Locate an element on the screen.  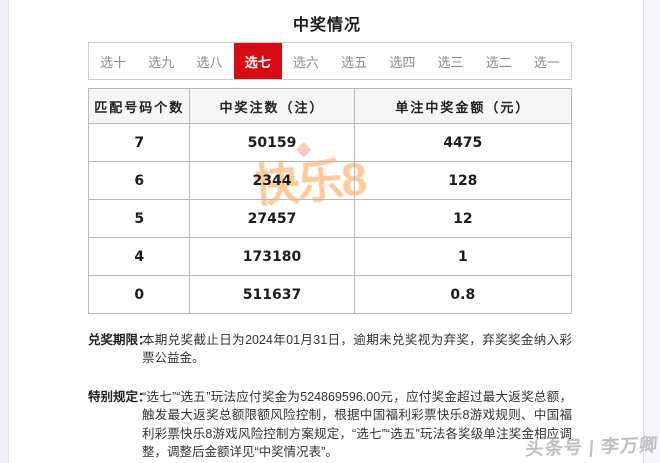
tab-select-eight: 选八 is located at coordinates (209, 62).